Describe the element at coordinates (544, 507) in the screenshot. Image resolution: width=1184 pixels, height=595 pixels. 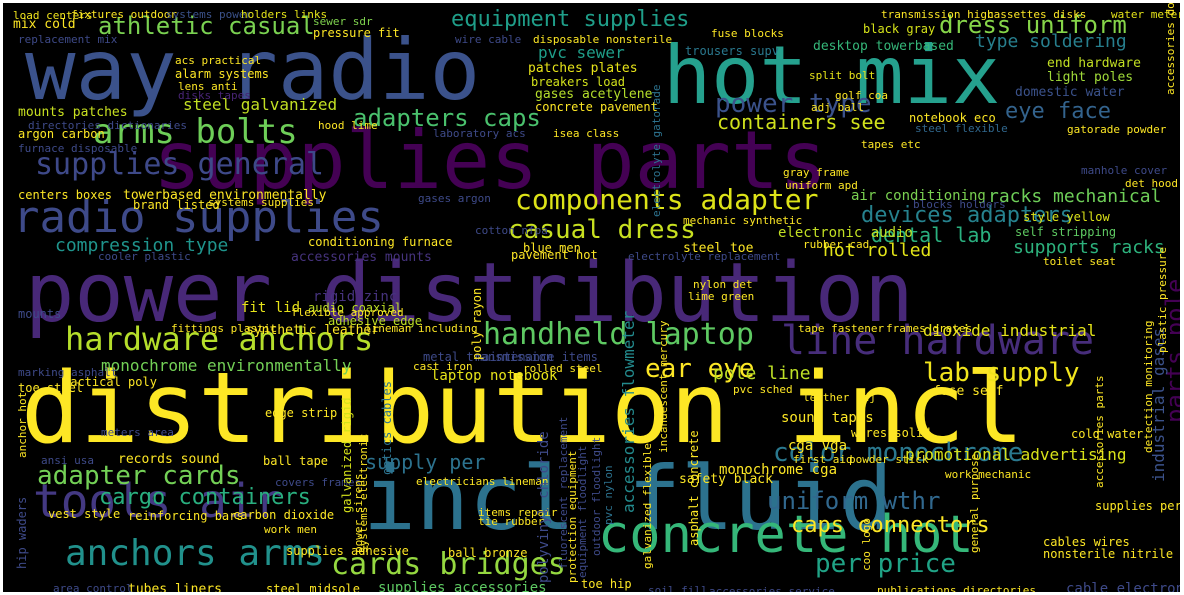
I see `cloud-word: polyvinyl chloride` at that location.